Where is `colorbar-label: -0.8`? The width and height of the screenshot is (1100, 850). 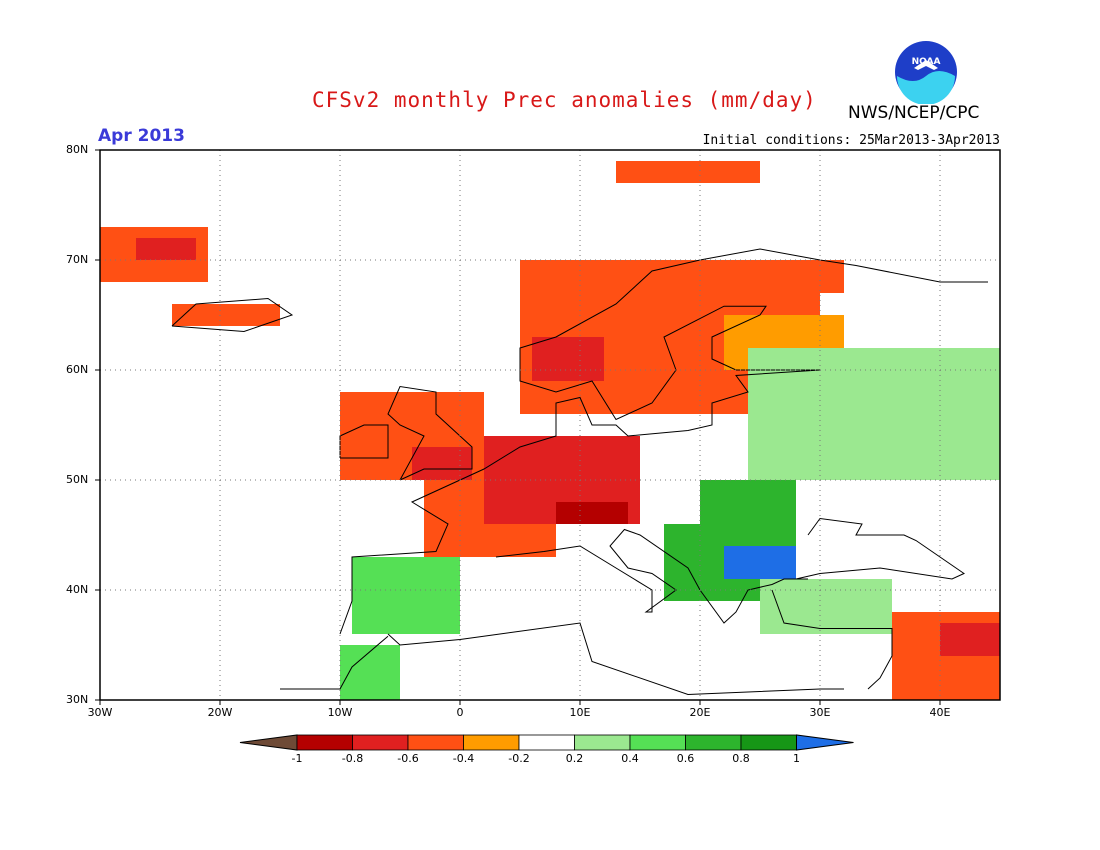
colorbar-label: -0.8 is located at coordinates (352, 758).